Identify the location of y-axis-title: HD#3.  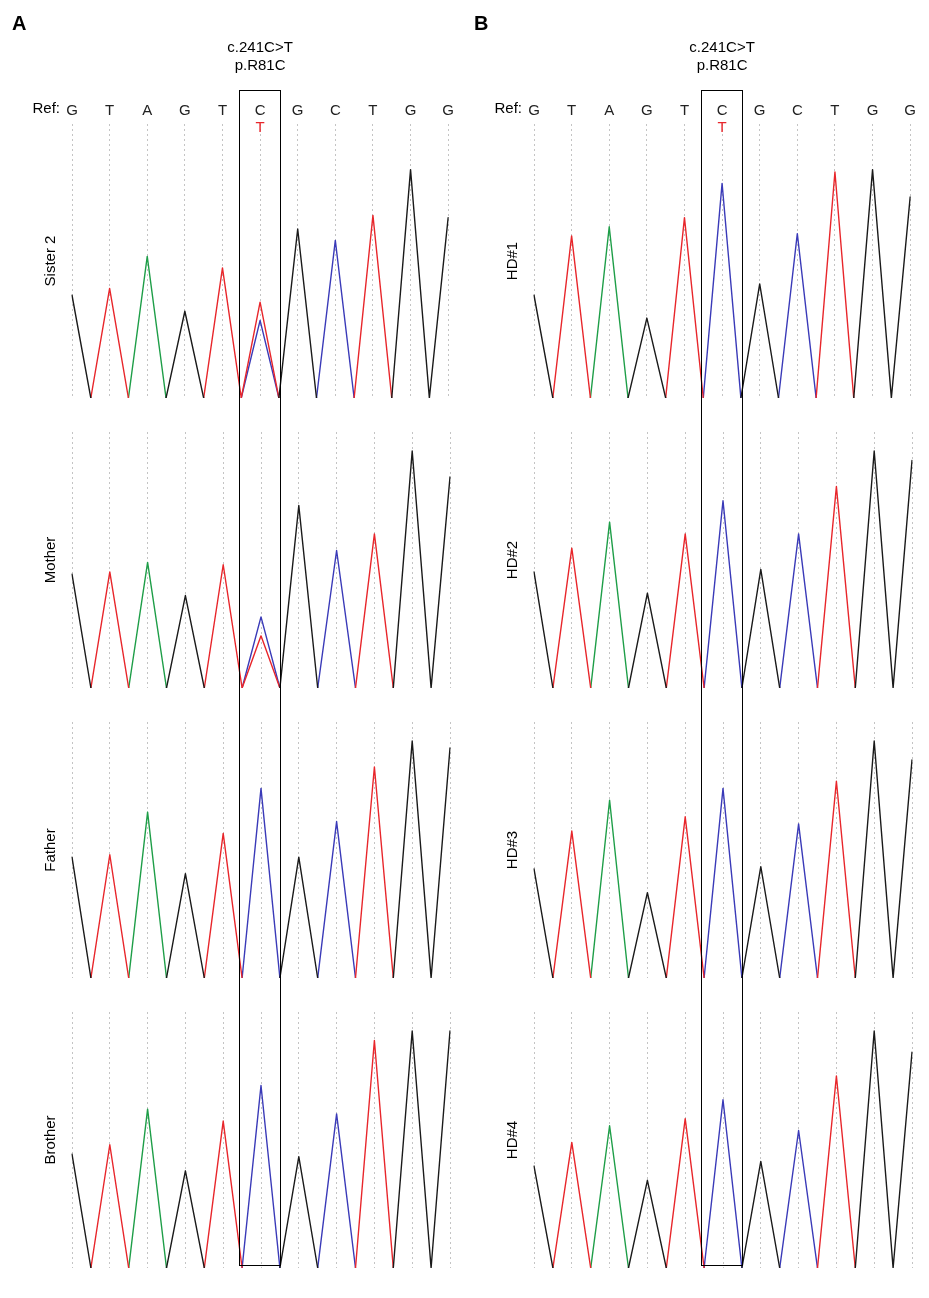
(512, 850).